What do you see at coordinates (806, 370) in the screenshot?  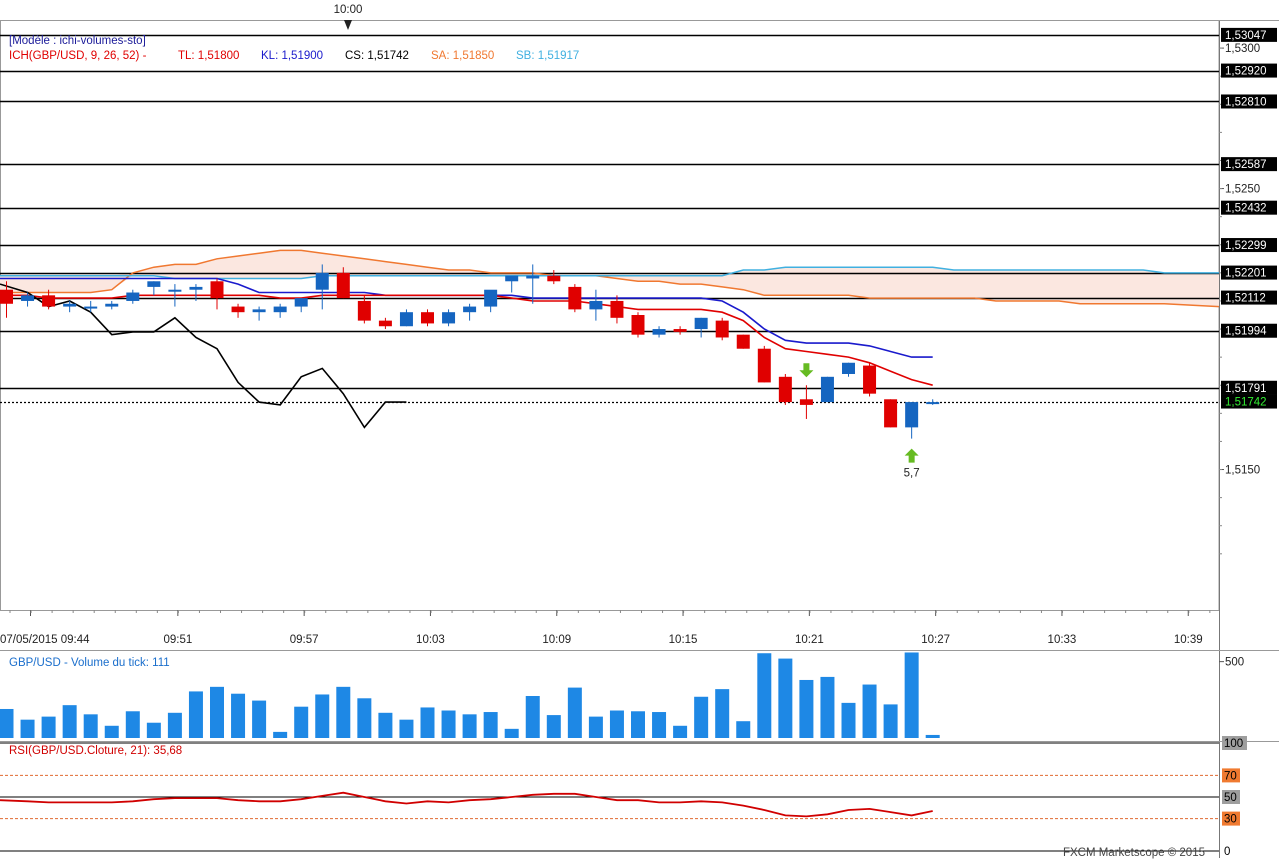 I see `sell-signal-arrow` at bounding box center [806, 370].